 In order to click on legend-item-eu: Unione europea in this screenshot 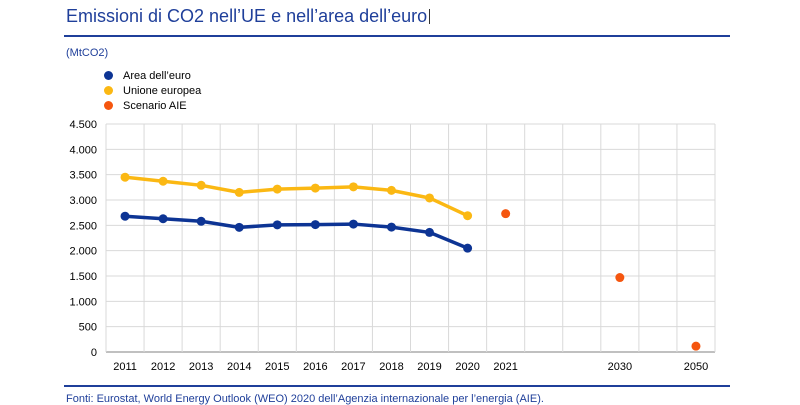, I will do `click(152, 90)`.